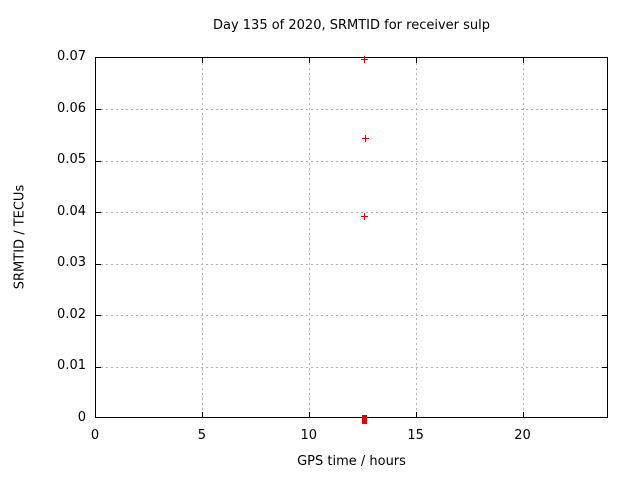 This screenshot has height=480, width=640. What do you see at coordinates (415, 435) in the screenshot?
I see `x-tick-label: 15` at bounding box center [415, 435].